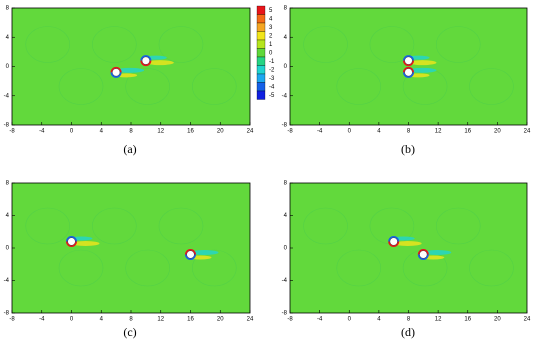  Describe the element at coordinates (129, 332) in the screenshot. I see `panel-label: (c)` at that location.